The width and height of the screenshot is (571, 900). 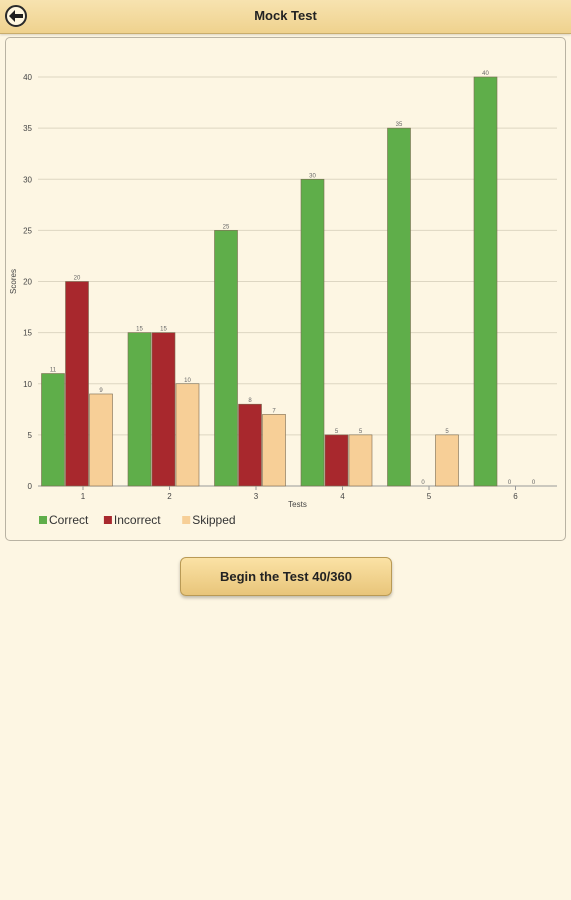 What do you see at coordinates (107, 520) in the screenshot?
I see `legend-swatch-incorrect` at bounding box center [107, 520].